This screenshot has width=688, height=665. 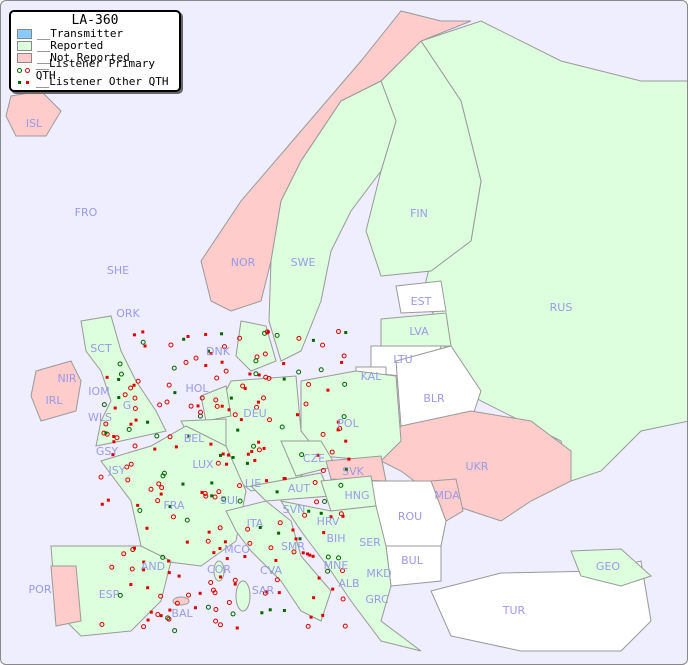 What do you see at coordinates (54, 400) in the screenshot?
I see `country-label-irl: IRL` at bounding box center [54, 400].